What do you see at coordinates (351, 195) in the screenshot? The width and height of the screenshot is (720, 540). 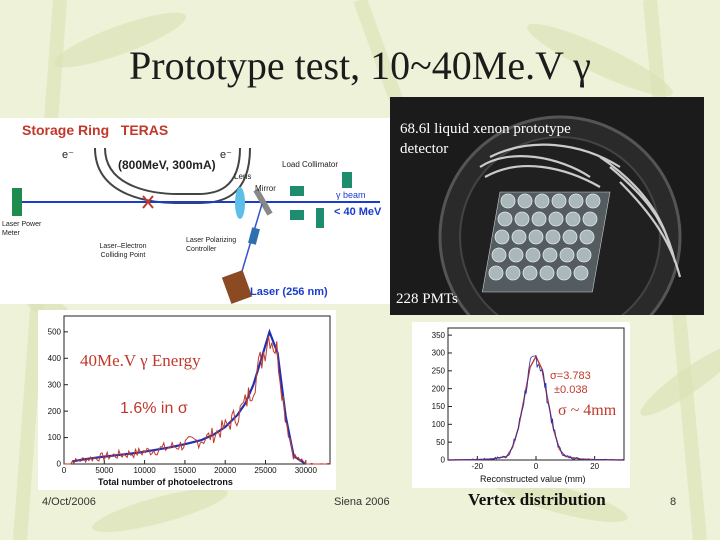 I see `gamma-beam-label: γ beam` at bounding box center [351, 195].